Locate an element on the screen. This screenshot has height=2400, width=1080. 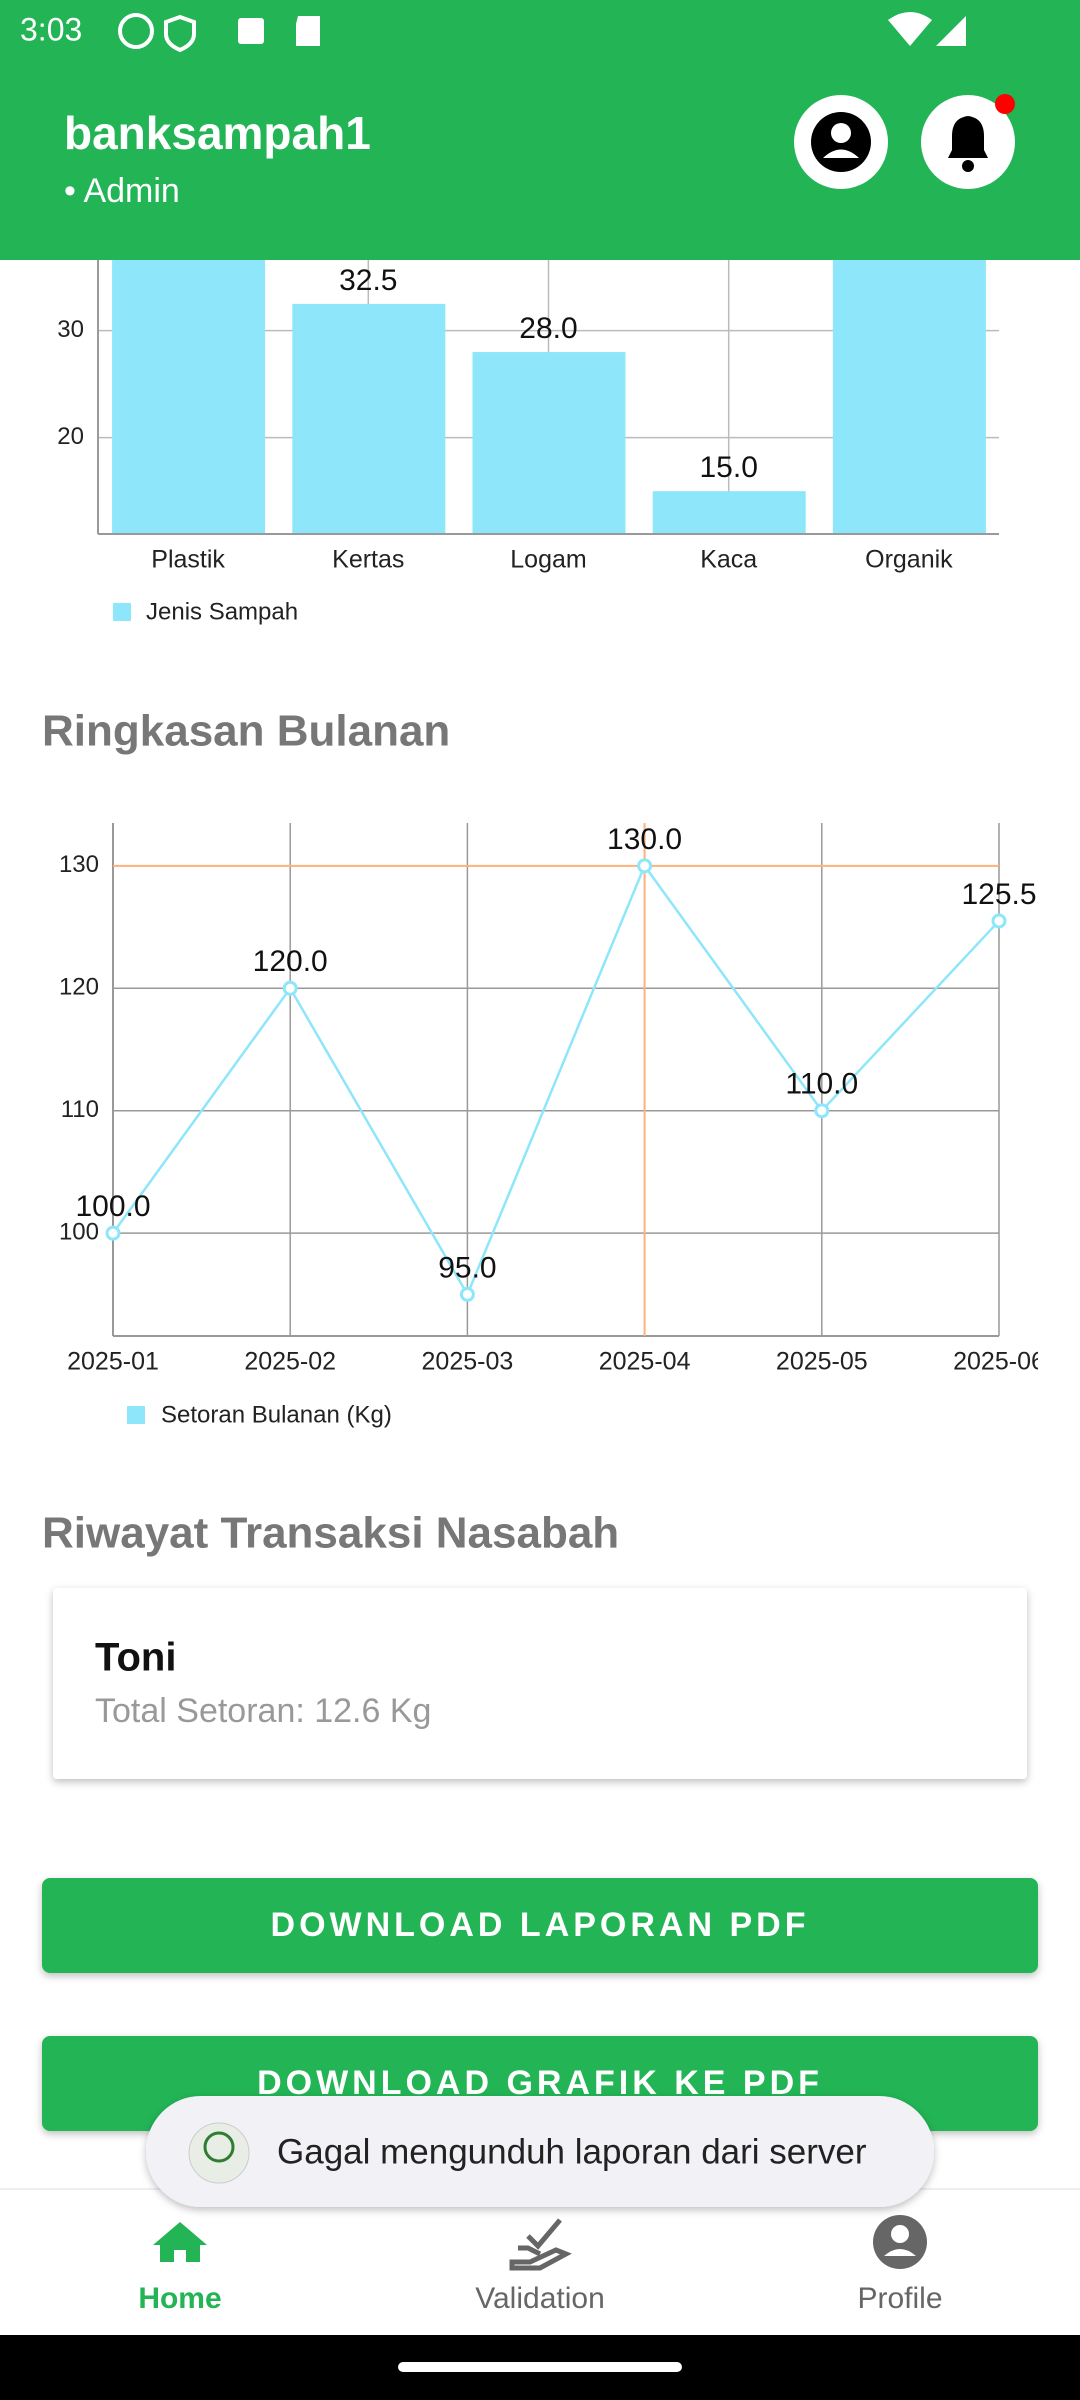
x-tick-label: Kertas is located at coordinates (368, 560).